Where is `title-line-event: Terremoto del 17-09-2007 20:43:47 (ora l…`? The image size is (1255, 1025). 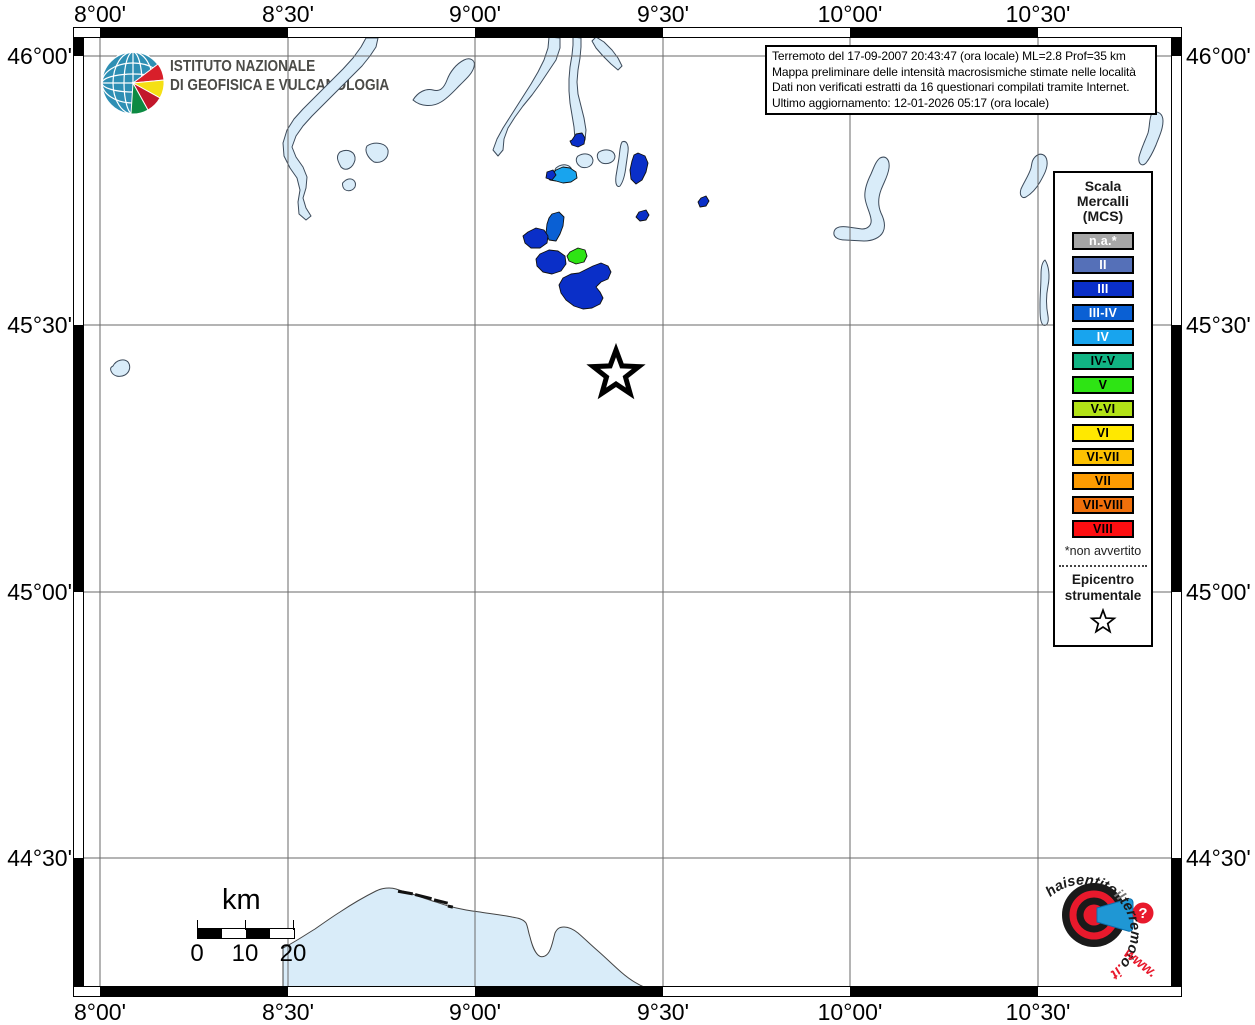
title-line-event: Terremoto del 17-09-2007 20:43:47 (ora l… is located at coordinates (949, 56).